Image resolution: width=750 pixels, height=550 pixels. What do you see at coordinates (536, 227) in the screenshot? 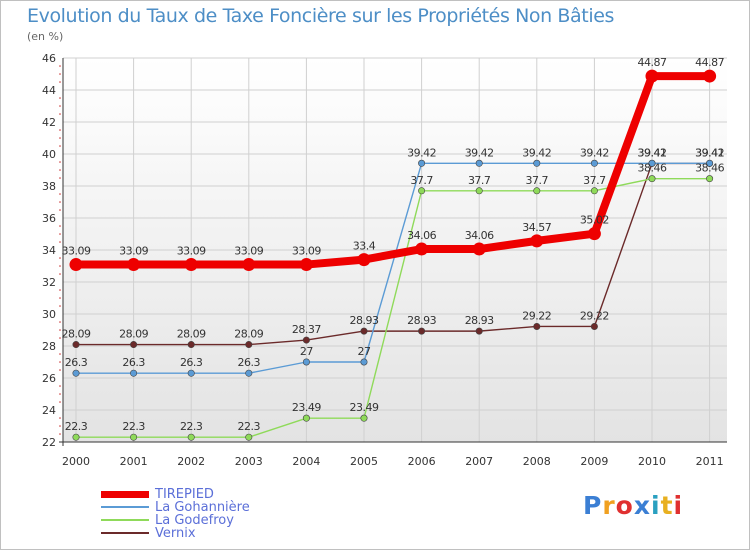
I see `data-label-tirepied: 34.57` at bounding box center [536, 227].